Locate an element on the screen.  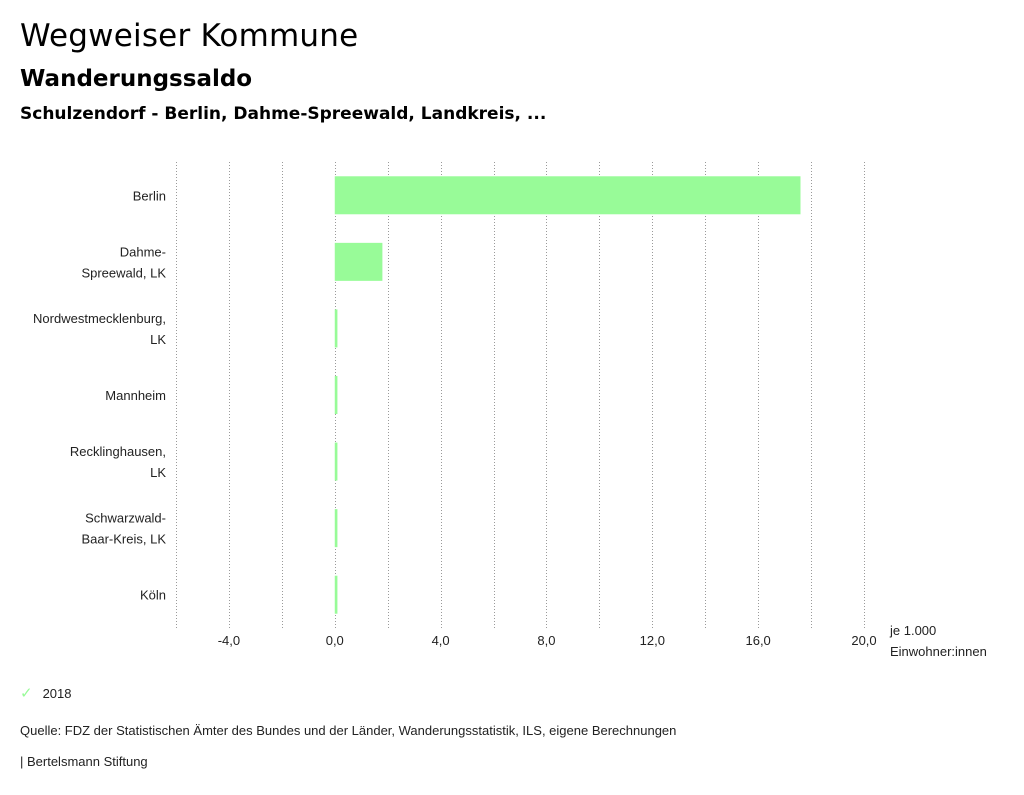
chart-title: Wegweiser Kommune is located at coordinates (189, 36).